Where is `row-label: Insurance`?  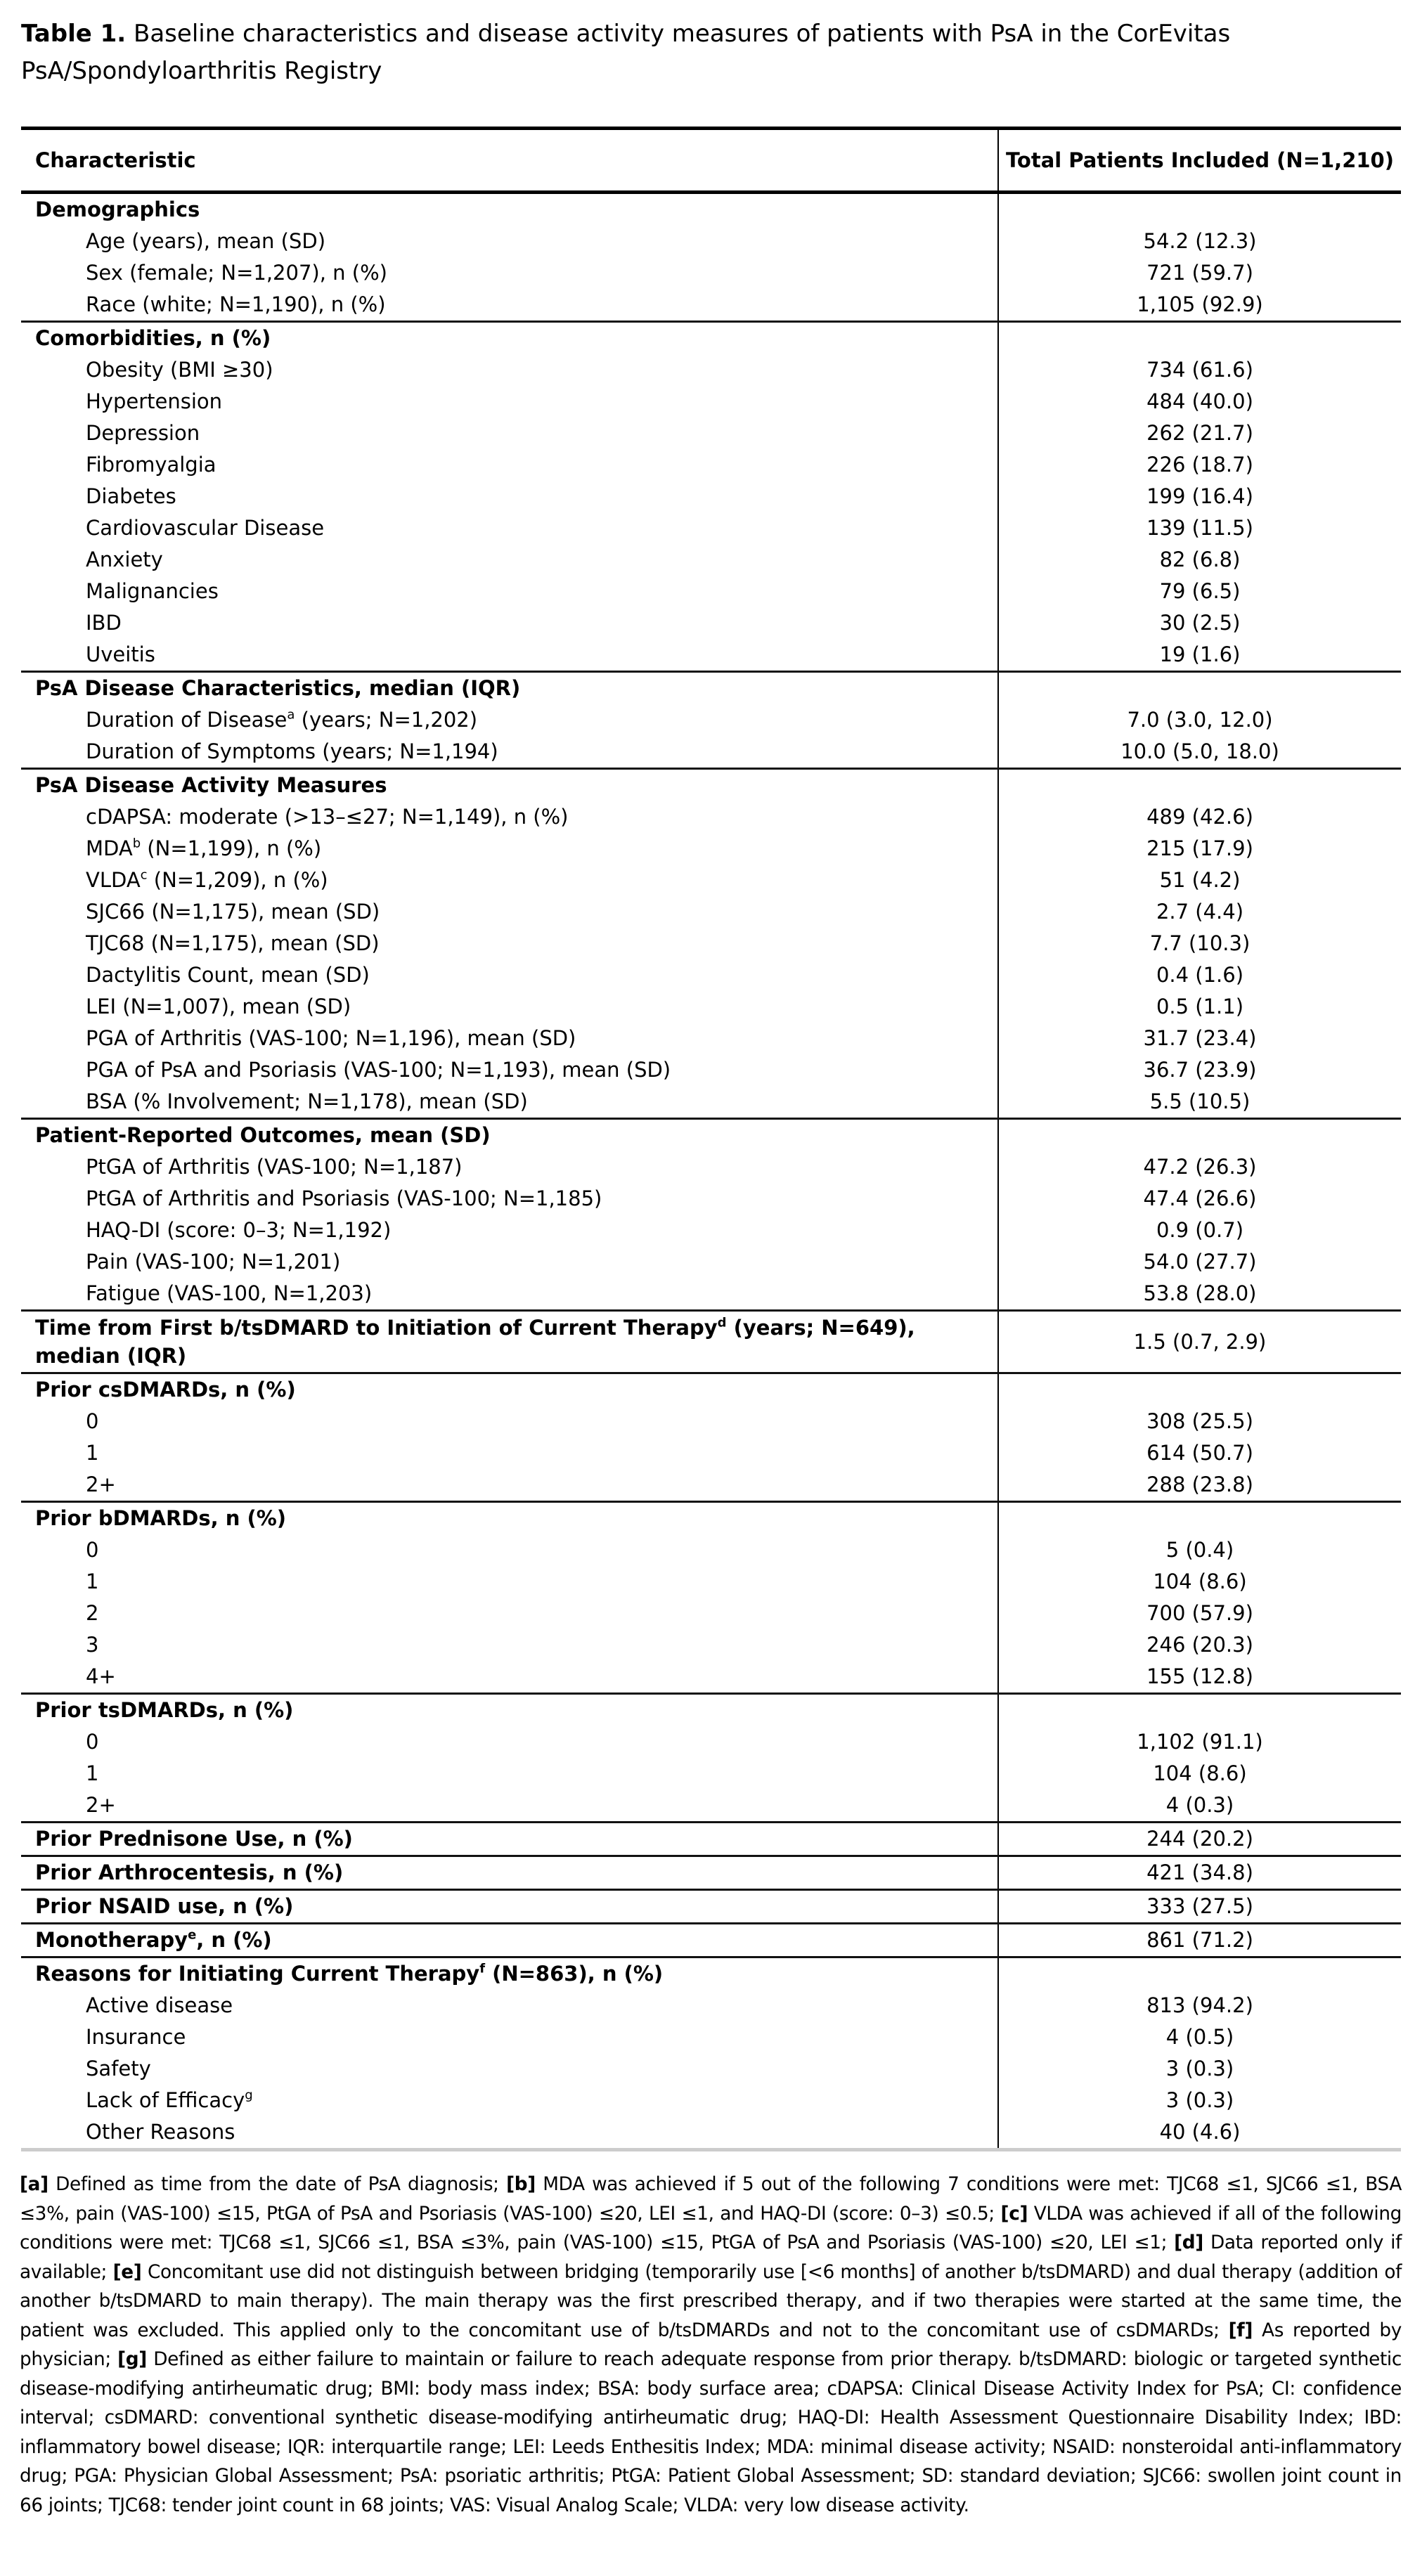
row-label: Insurance is located at coordinates (509, 2037).